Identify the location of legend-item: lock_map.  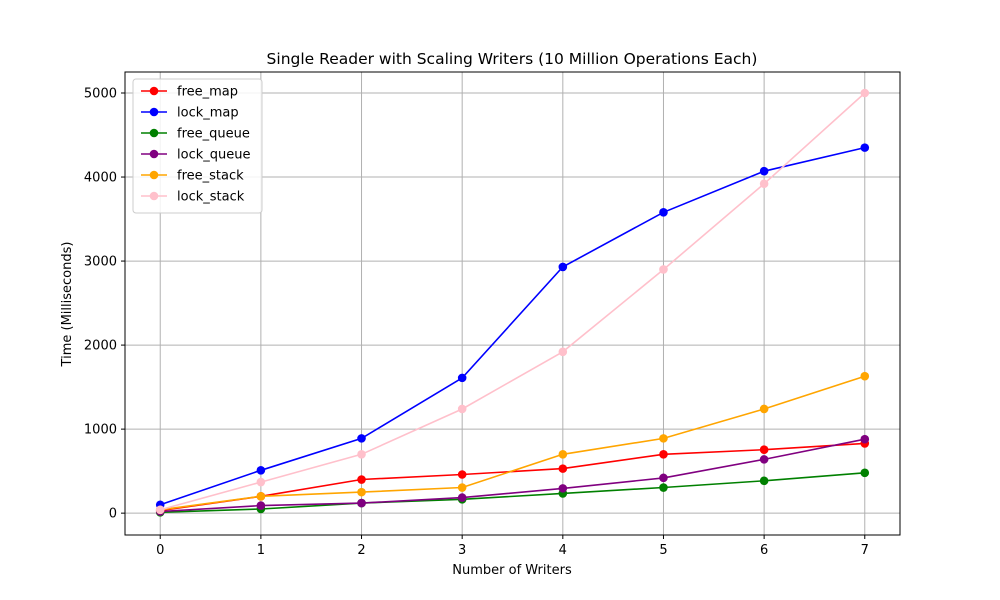
(190, 113).